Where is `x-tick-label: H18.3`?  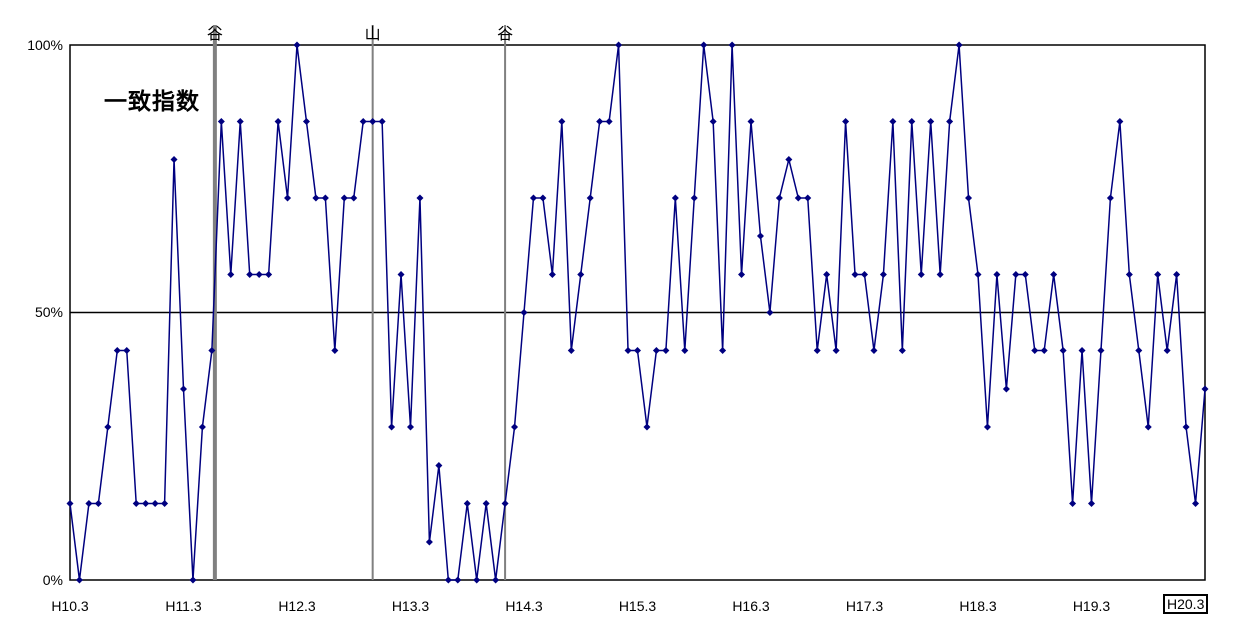
x-tick-label: H18.3 is located at coordinates (978, 606).